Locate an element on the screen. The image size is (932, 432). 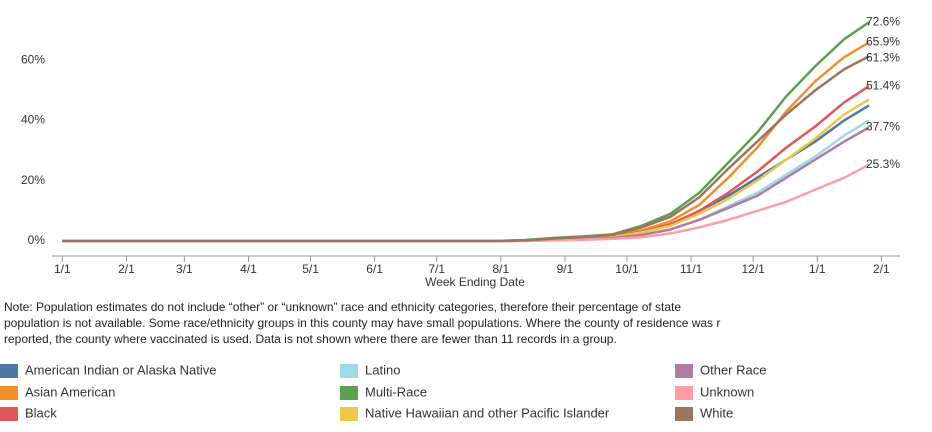
legend-label: Asian American is located at coordinates (70, 391).